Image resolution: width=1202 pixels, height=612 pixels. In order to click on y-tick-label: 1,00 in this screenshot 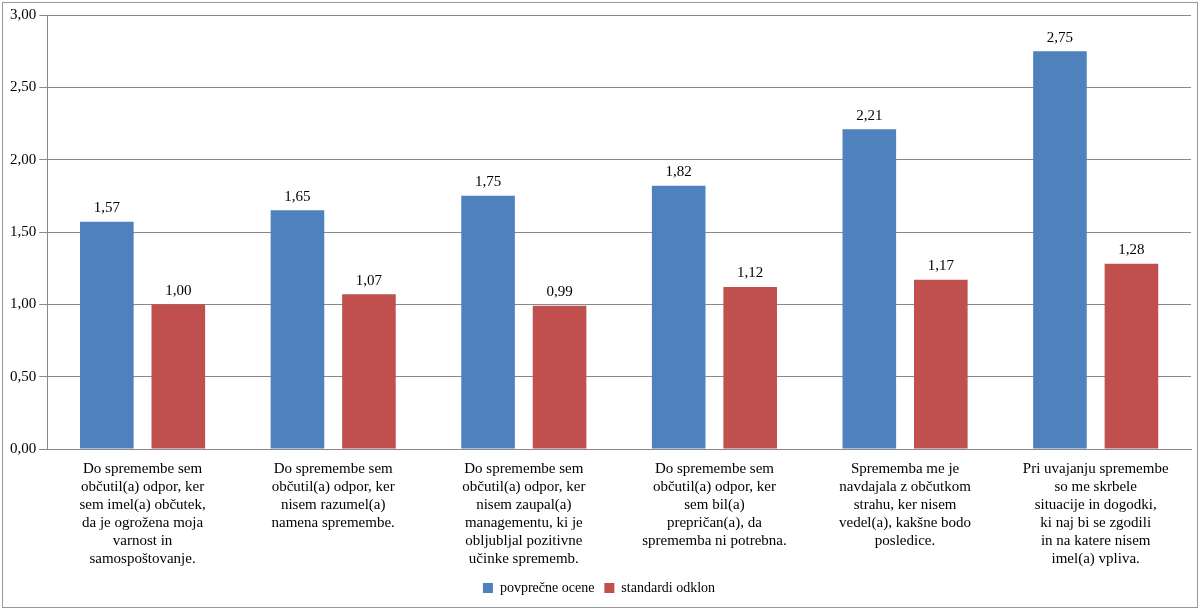, I will do `click(23, 303)`.